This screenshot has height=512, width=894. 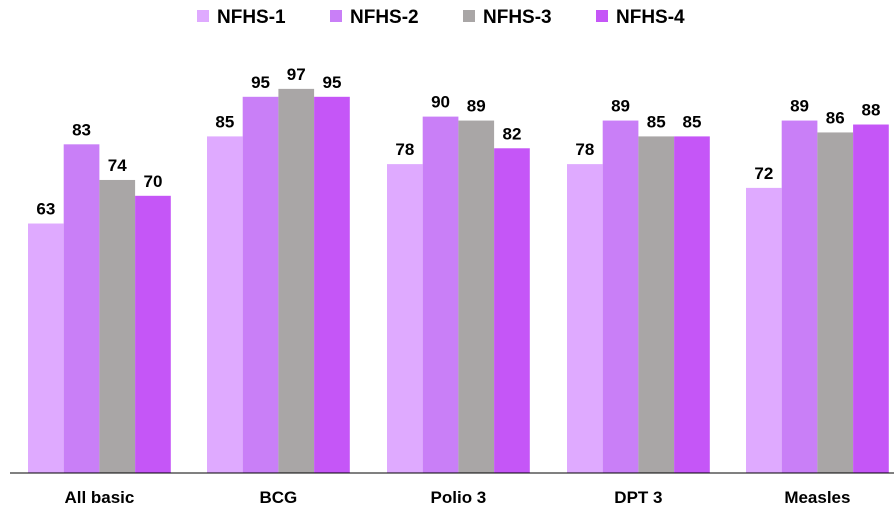 I want to click on category-label-2: Polio 3, so click(x=459, y=497).